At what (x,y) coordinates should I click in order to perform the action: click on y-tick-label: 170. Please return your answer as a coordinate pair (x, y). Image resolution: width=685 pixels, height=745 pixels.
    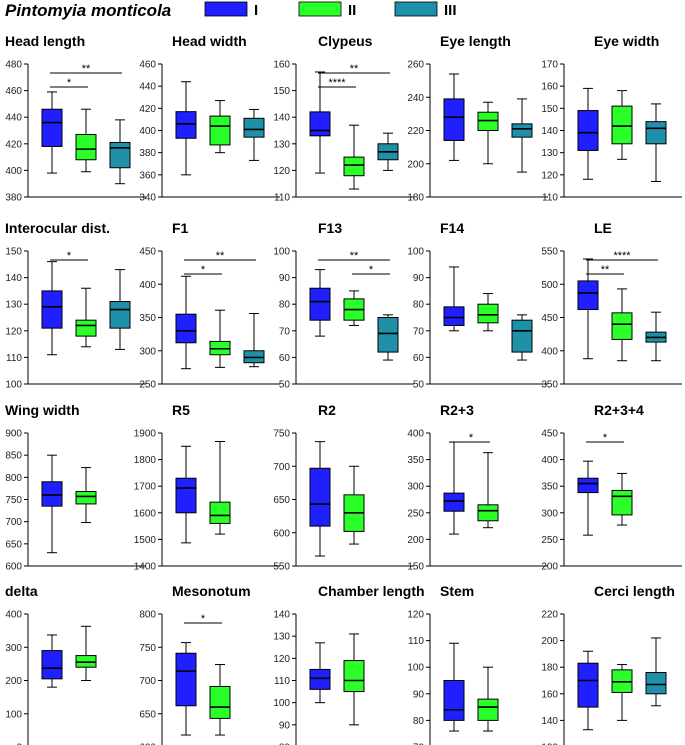
    Looking at the image, I should click on (549, 65).